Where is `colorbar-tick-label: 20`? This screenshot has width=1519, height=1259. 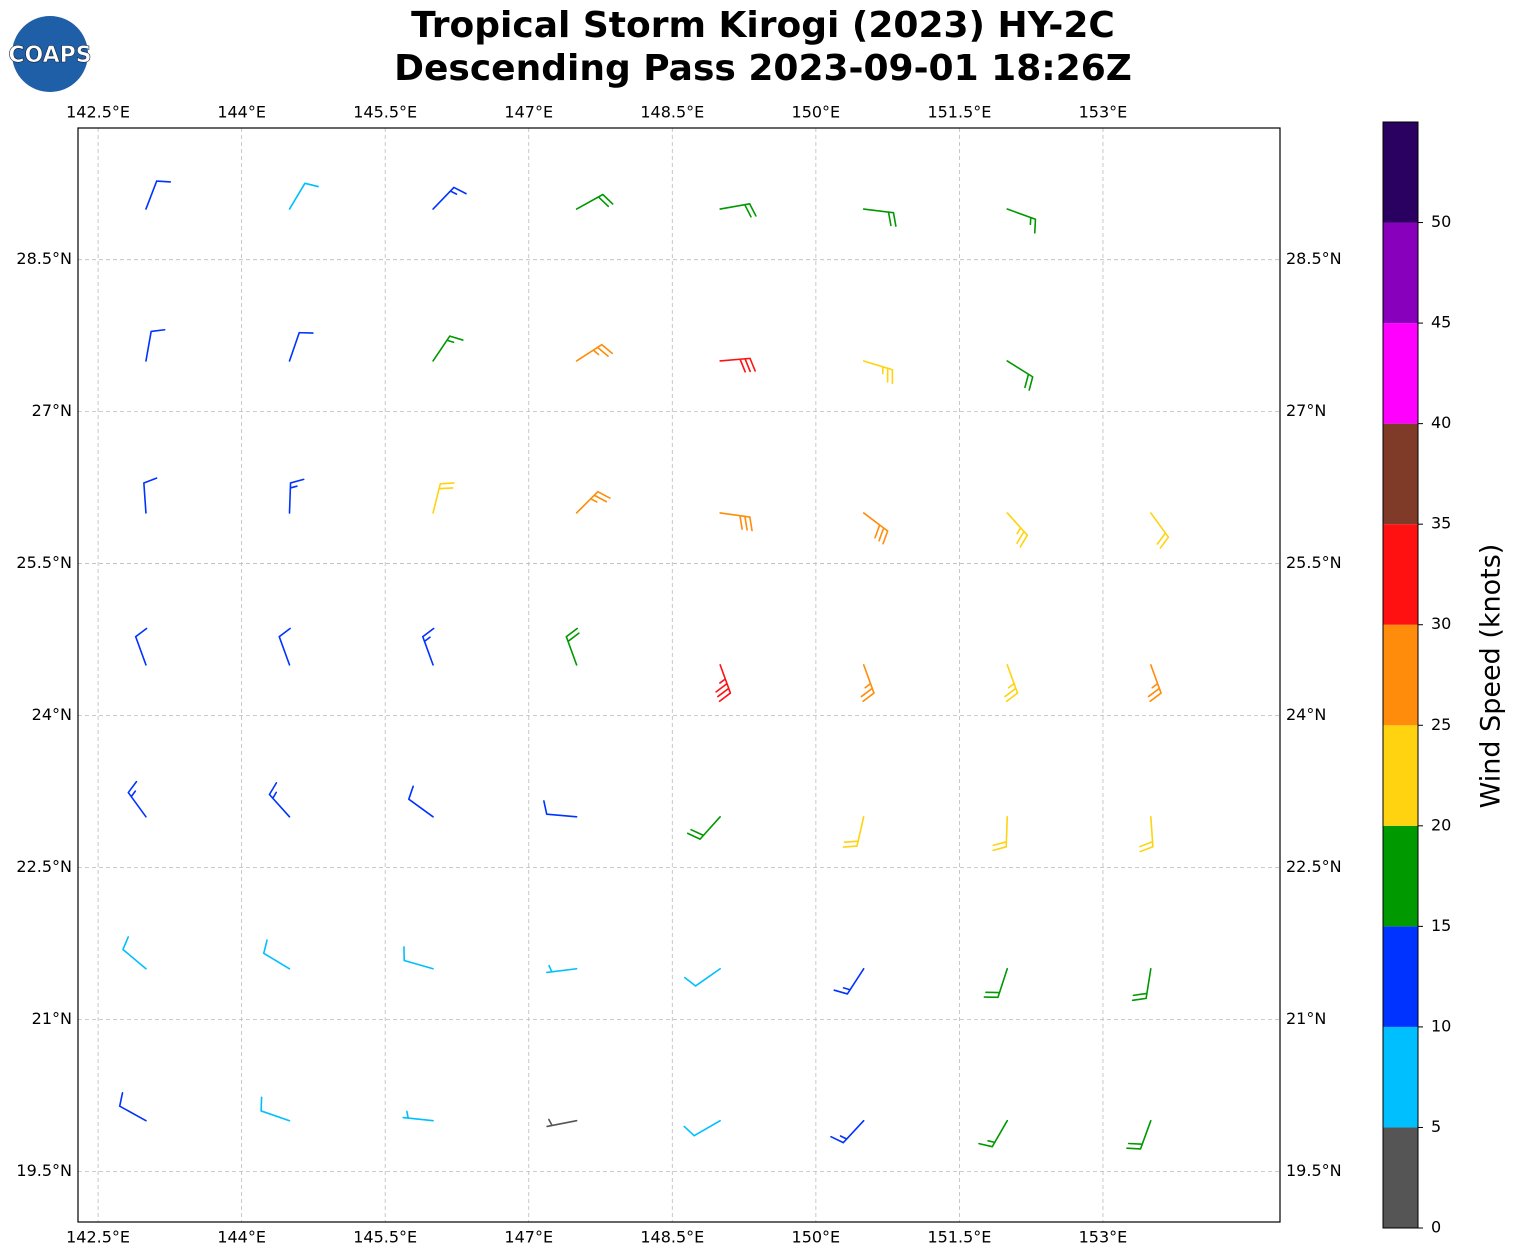
colorbar-tick-label: 20 is located at coordinates (1441, 824).